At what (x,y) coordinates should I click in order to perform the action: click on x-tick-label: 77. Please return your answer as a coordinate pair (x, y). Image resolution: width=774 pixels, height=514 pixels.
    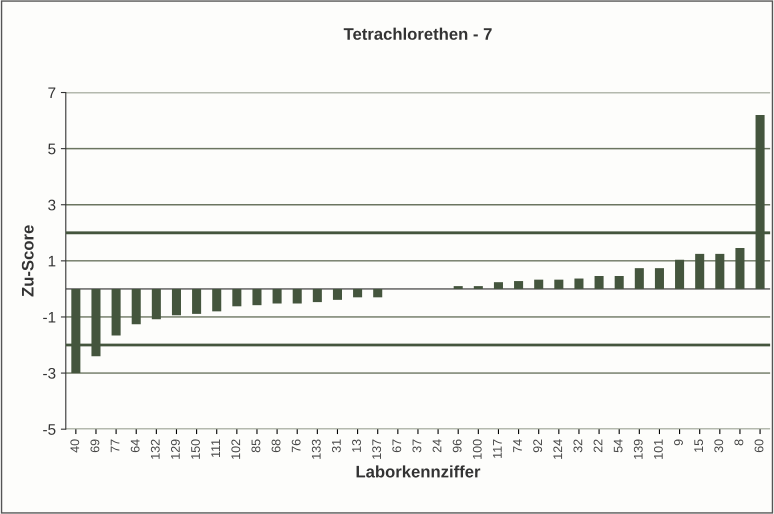
    Looking at the image, I should click on (115, 446).